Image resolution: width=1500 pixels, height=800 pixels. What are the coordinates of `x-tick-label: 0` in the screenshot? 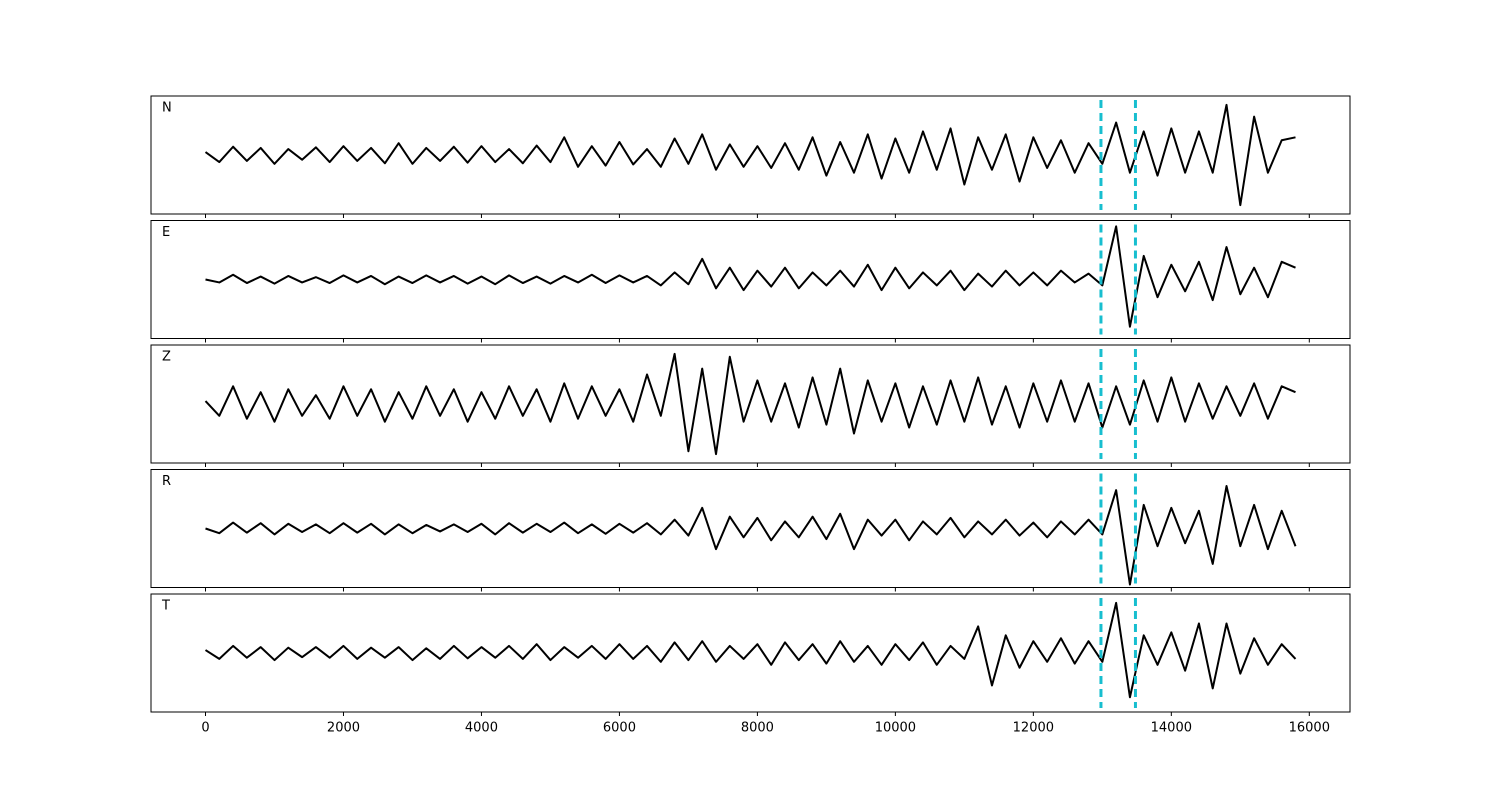 It's located at (205, 728).